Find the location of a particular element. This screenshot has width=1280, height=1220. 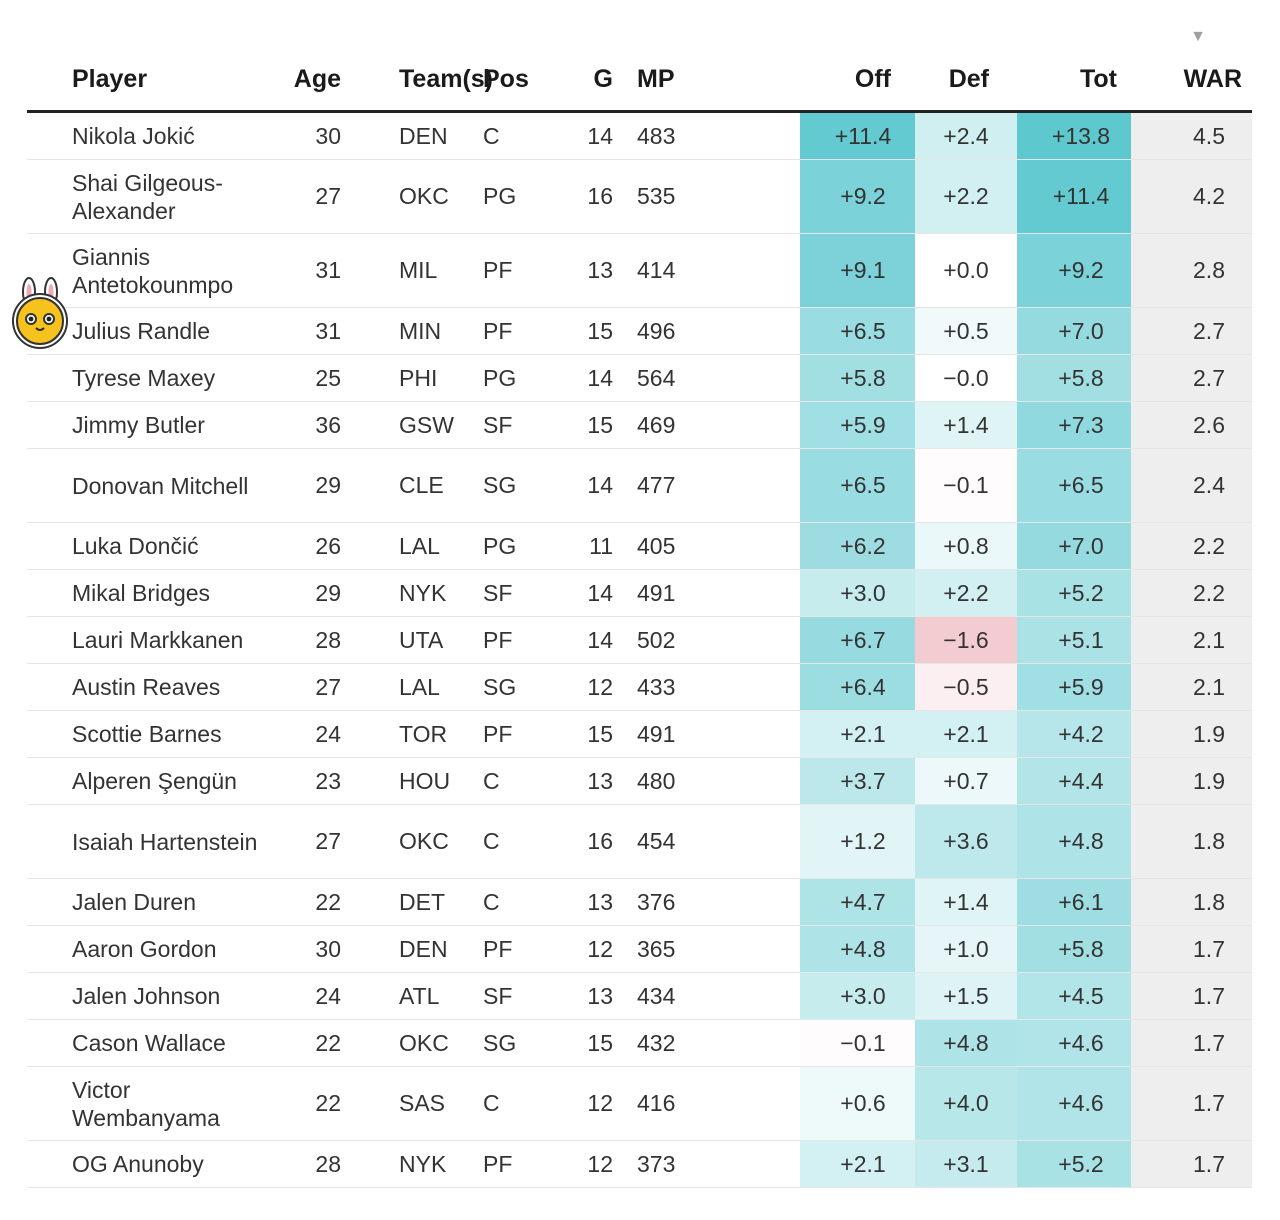

table-row: Jalen Duren 22 DET C 13 376 +4.7 +1.4 +6.1 1.8 is located at coordinates (639, 902).